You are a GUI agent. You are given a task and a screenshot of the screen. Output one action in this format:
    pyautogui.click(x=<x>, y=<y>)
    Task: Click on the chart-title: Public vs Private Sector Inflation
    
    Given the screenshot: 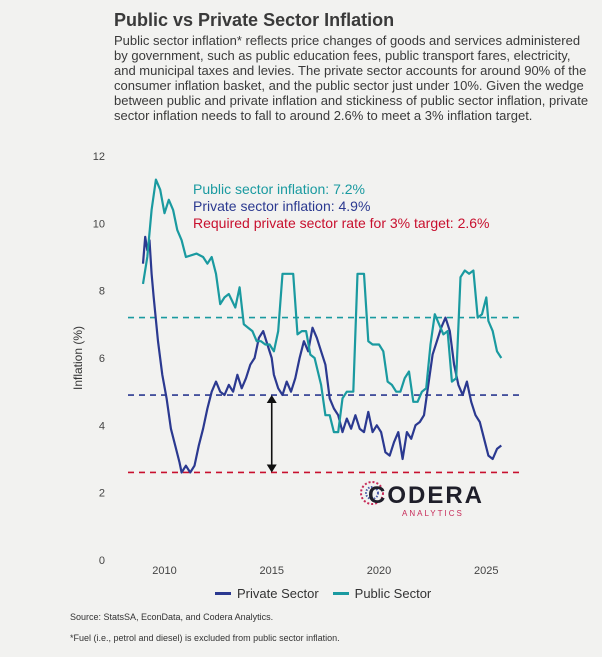 What is the action you would take?
    pyautogui.click(x=254, y=20)
    